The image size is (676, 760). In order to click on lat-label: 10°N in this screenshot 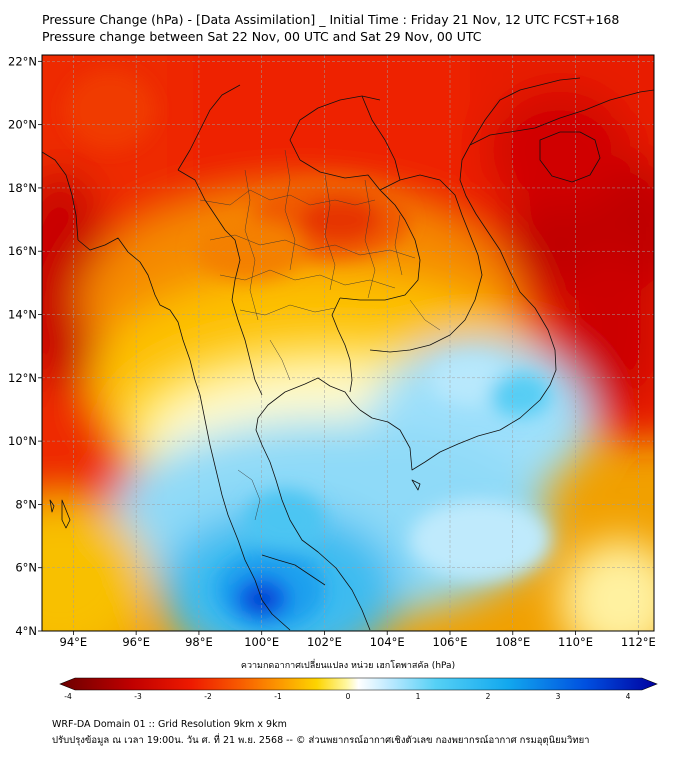, I will do `click(22, 441)`.